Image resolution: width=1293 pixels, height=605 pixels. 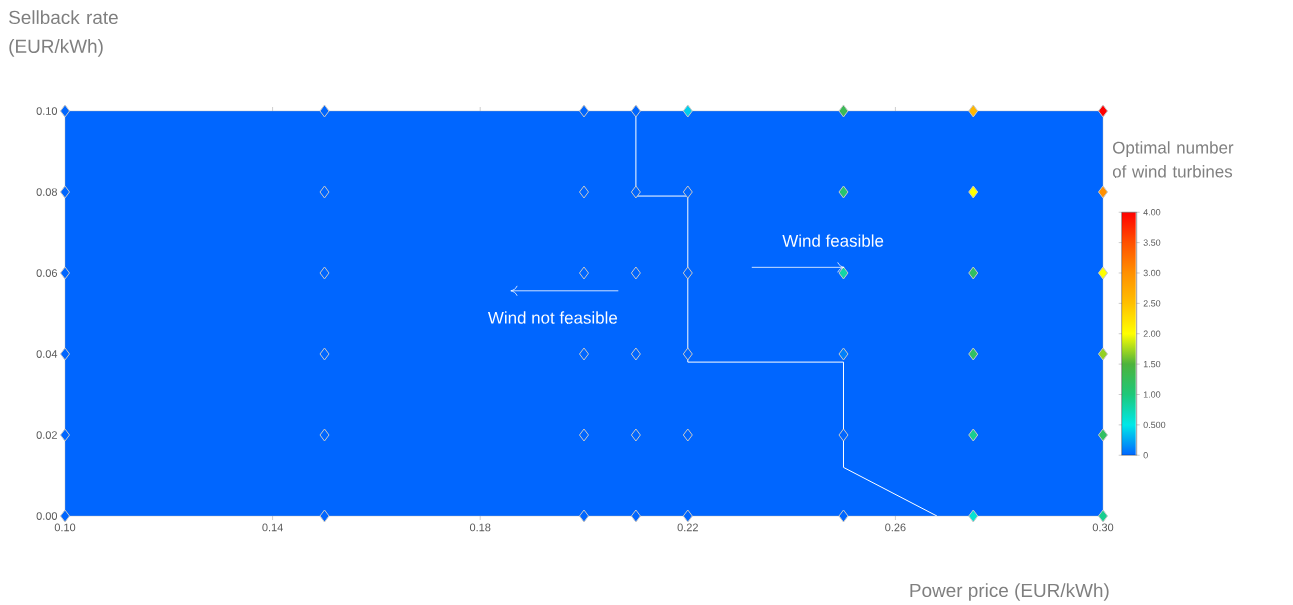 What do you see at coordinates (552, 317) in the screenshot?
I see `annotation: Wind not feasible` at bounding box center [552, 317].